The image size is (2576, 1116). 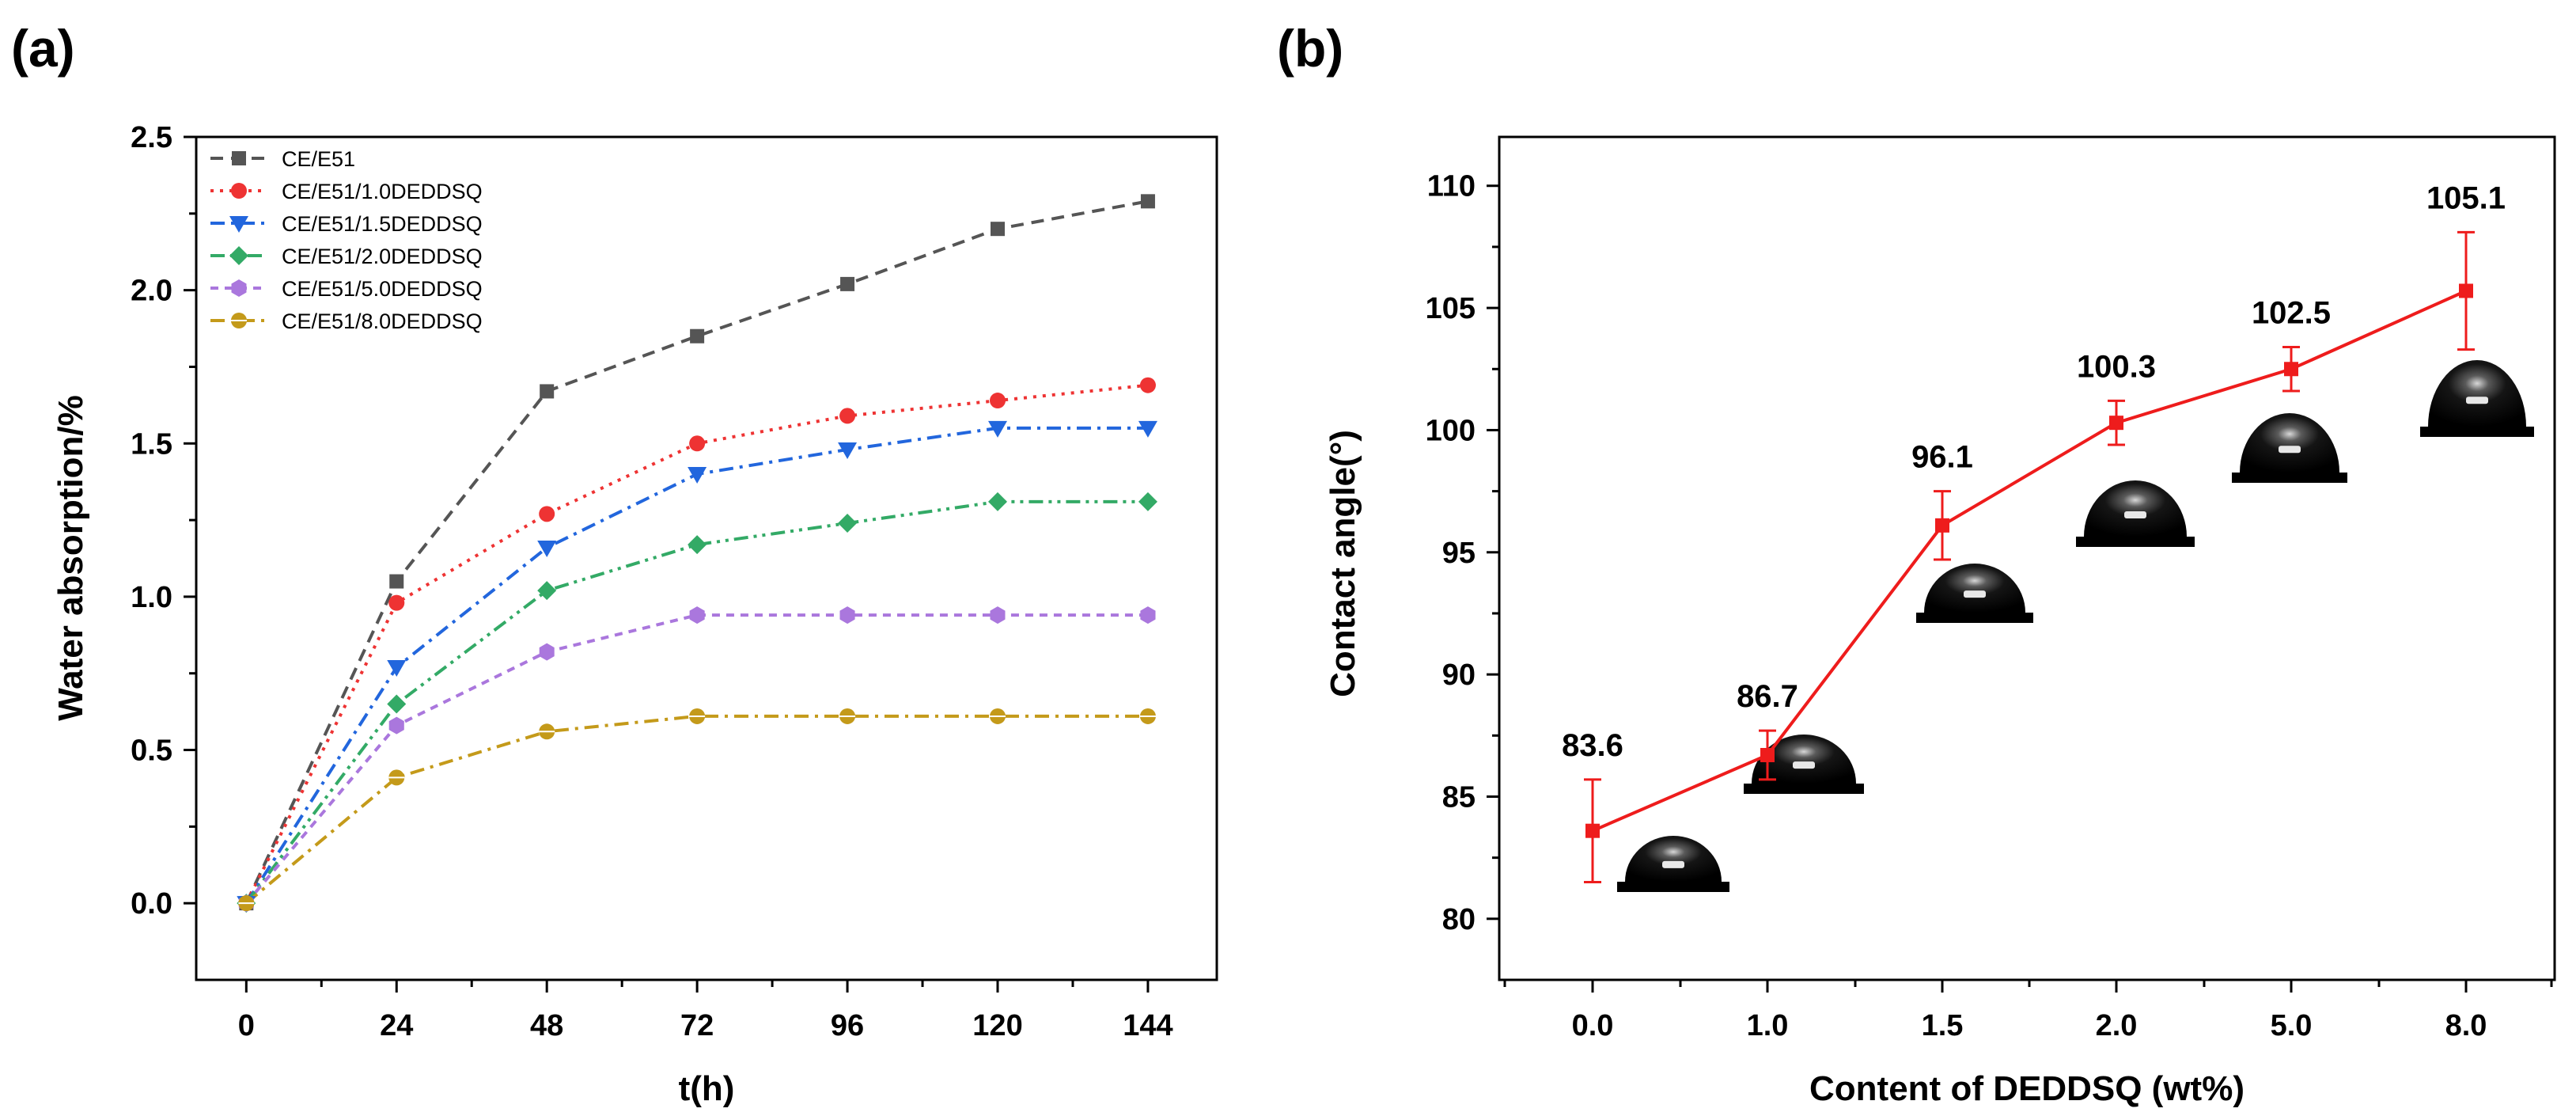 What do you see at coordinates (151, 597) in the screenshot?
I see `y-tick-label-a: 1.0` at bounding box center [151, 597].